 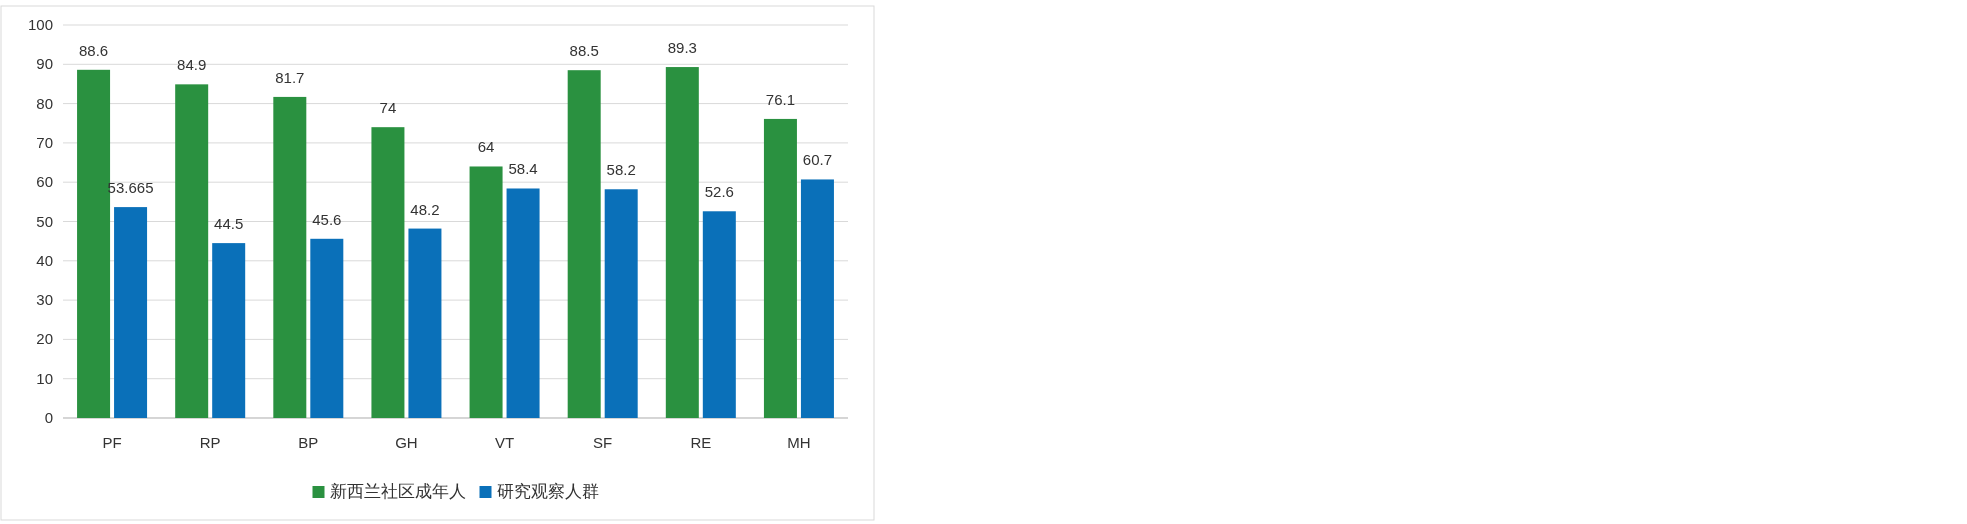 What do you see at coordinates (406, 442) in the screenshot?
I see `x-tick-label: GH` at bounding box center [406, 442].